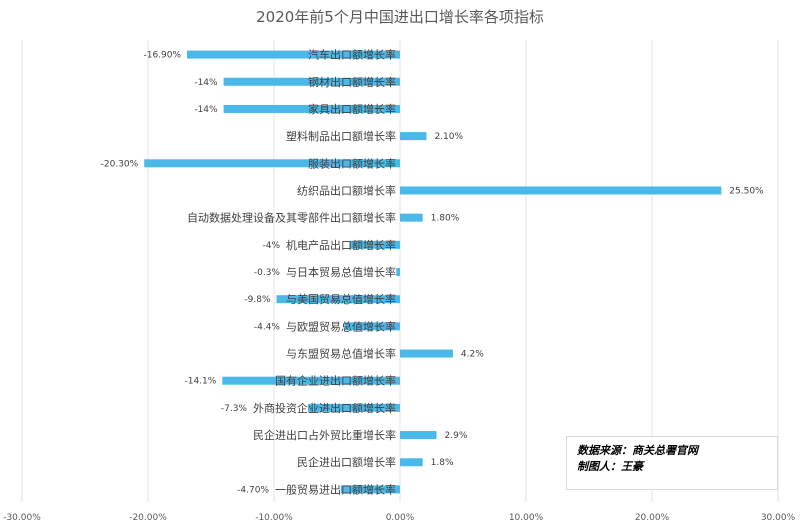  I want to click on data-label: -4.4%, so click(267, 327).